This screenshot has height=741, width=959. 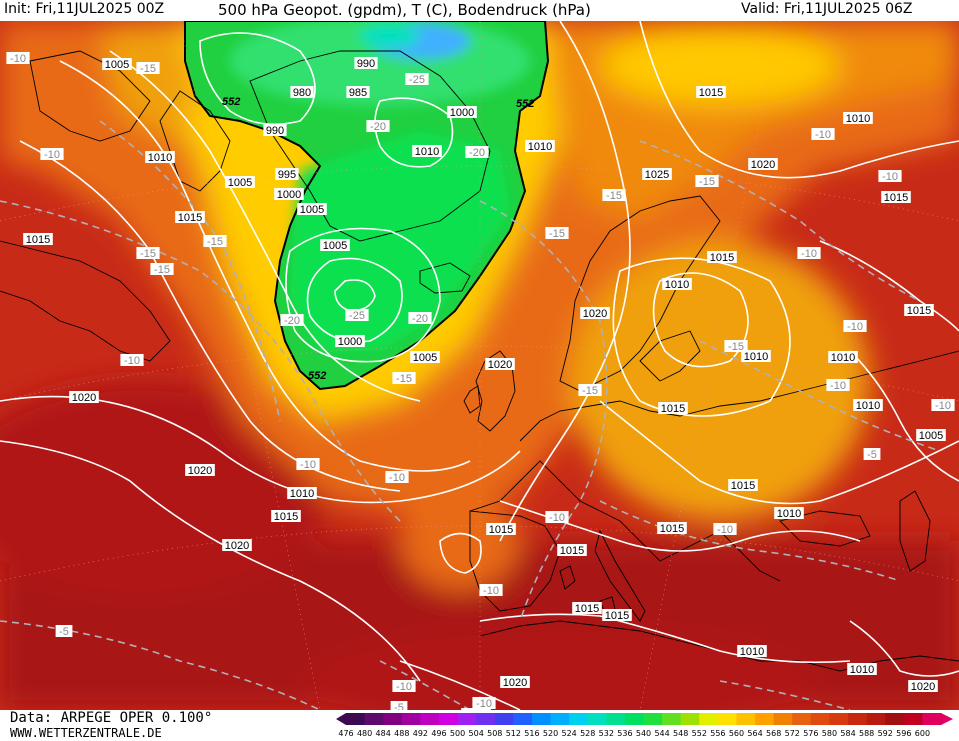 I want to click on temperature-label-text: -15, so click(x=148, y=254).